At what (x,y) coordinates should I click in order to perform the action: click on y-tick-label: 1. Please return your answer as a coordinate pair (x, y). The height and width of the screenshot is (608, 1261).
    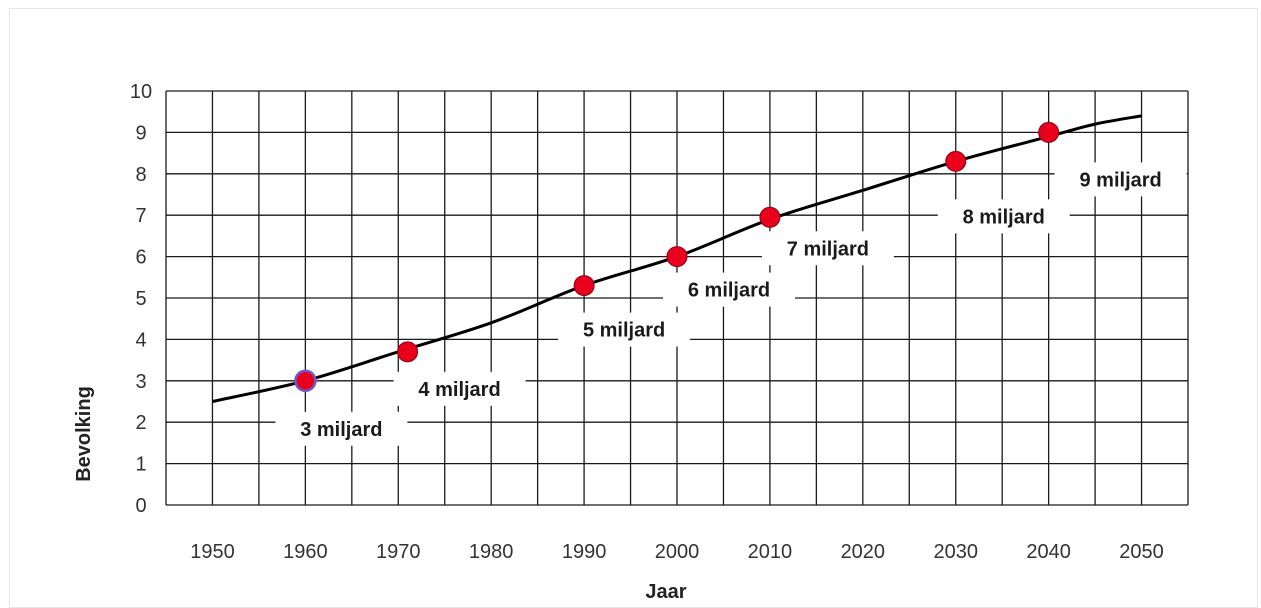
    Looking at the image, I should click on (140, 465).